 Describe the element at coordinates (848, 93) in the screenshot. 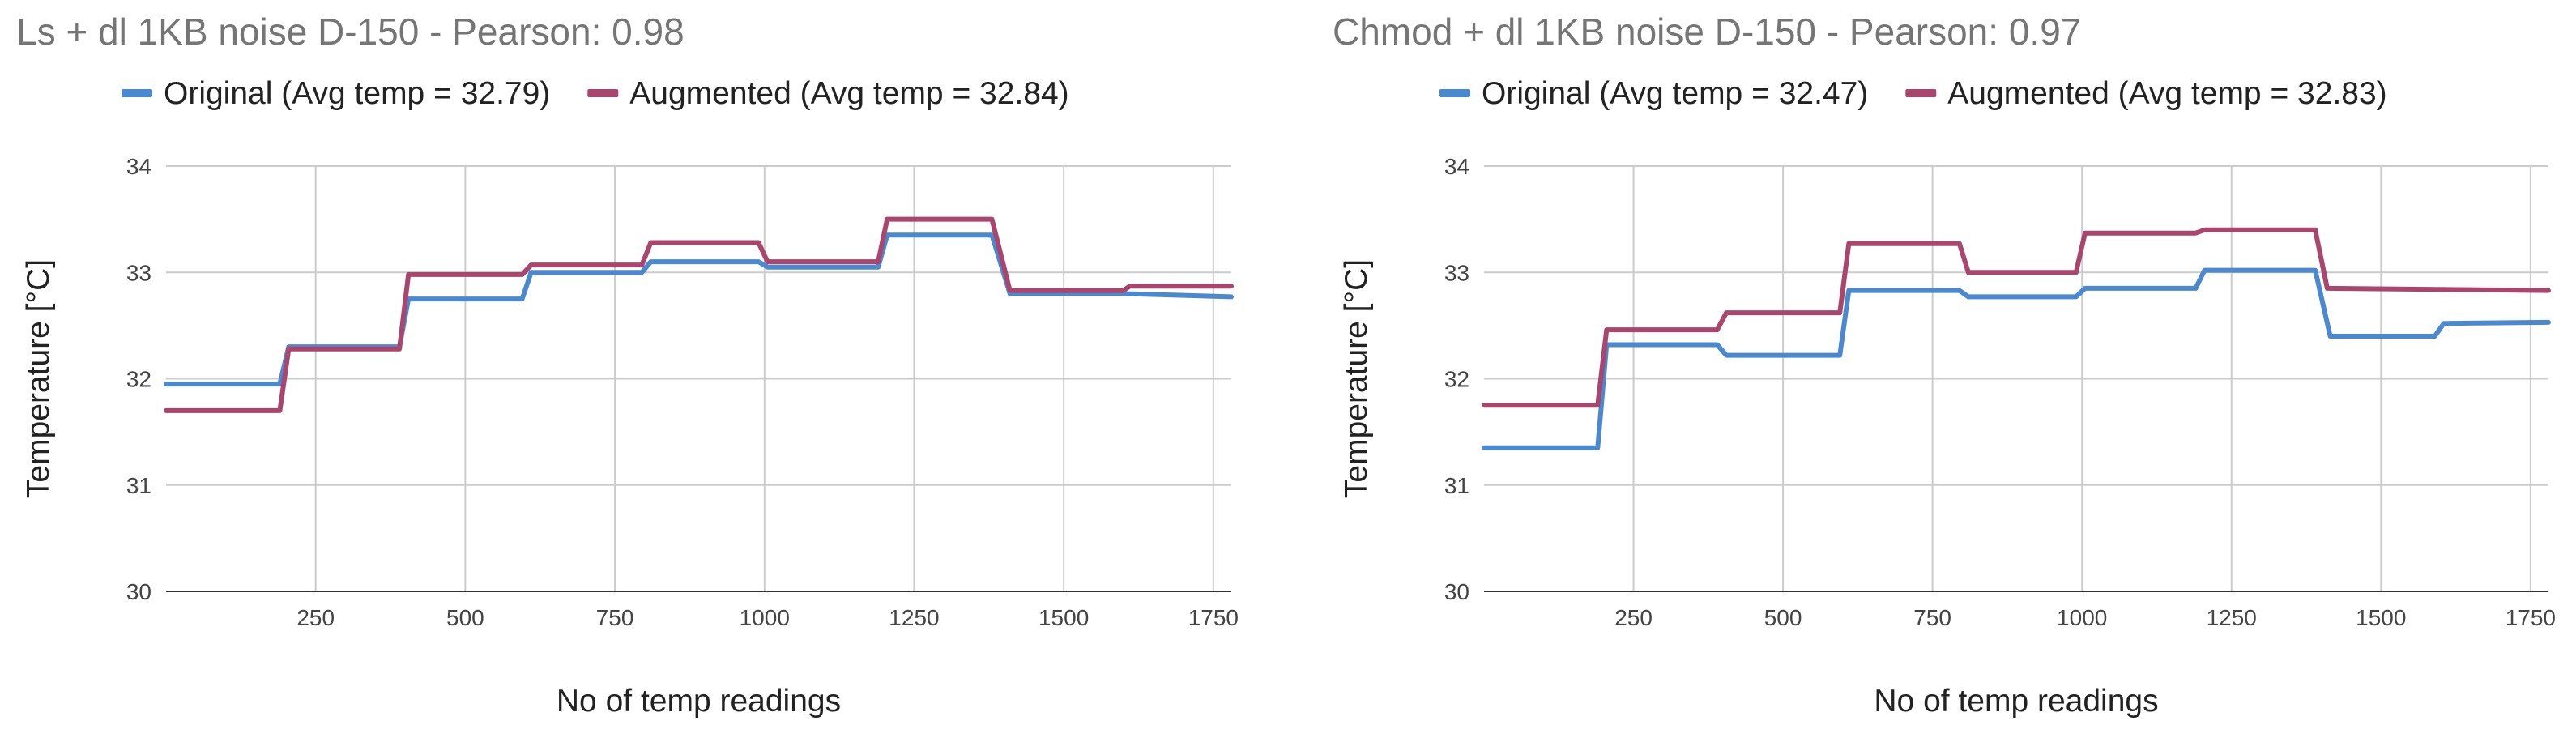

I see `legend-label: Augmented (Avg temp = 32.84)` at that location.